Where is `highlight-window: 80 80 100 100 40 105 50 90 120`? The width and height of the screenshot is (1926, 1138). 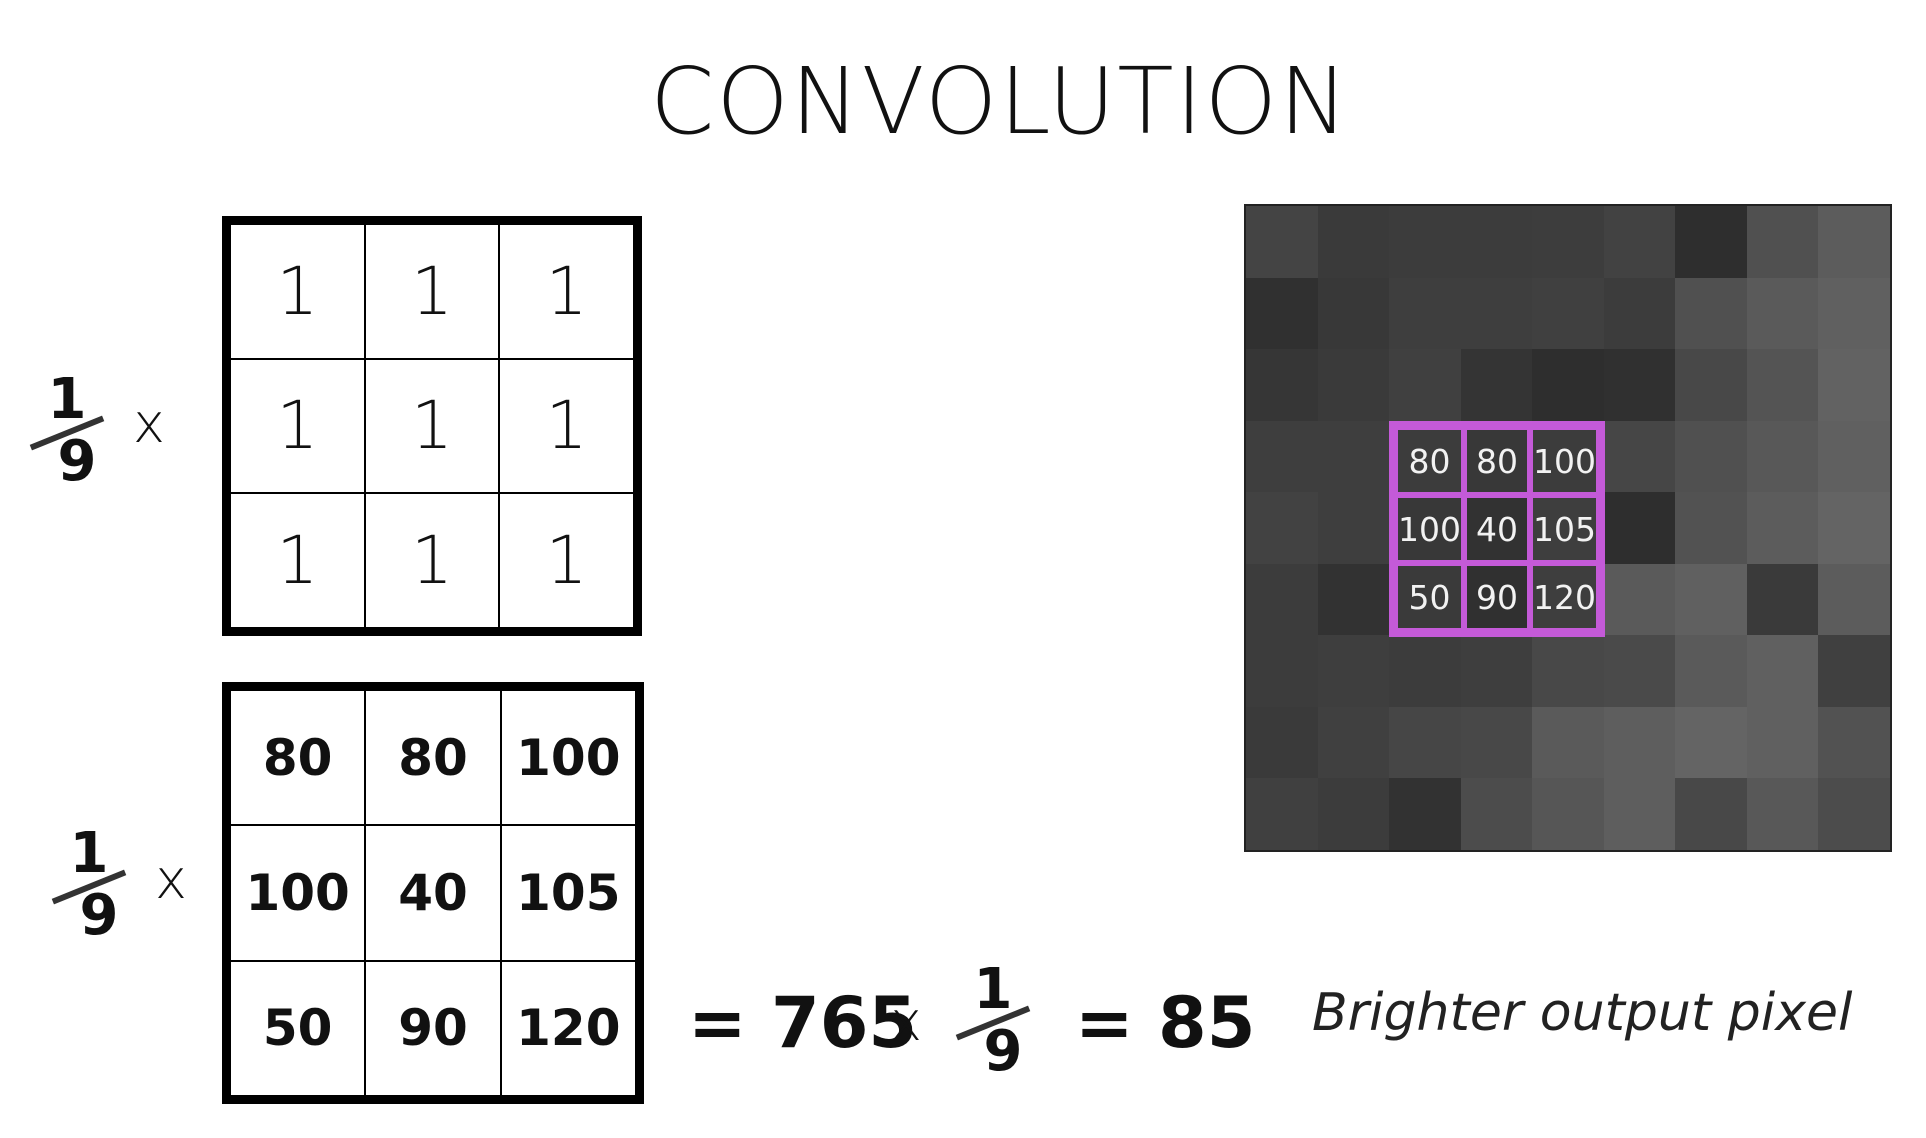 highlight-window: 80 80 100 100 40 105 50 90 120 is located at coordinates (1497, 529).